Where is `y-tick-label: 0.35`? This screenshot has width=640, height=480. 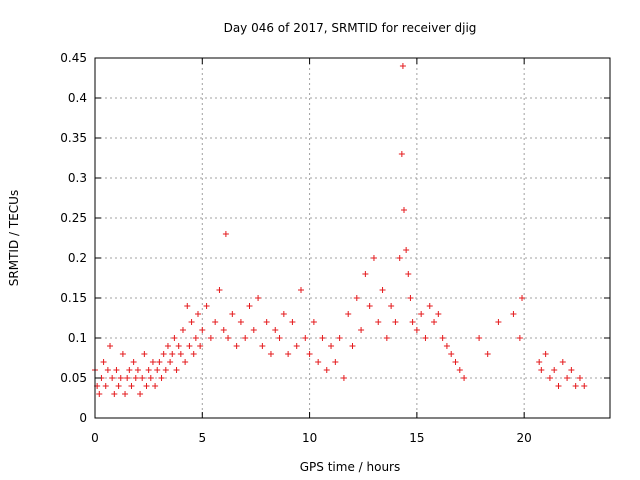 y-tick-label: 0.35 is located at coordinates (73, 138).